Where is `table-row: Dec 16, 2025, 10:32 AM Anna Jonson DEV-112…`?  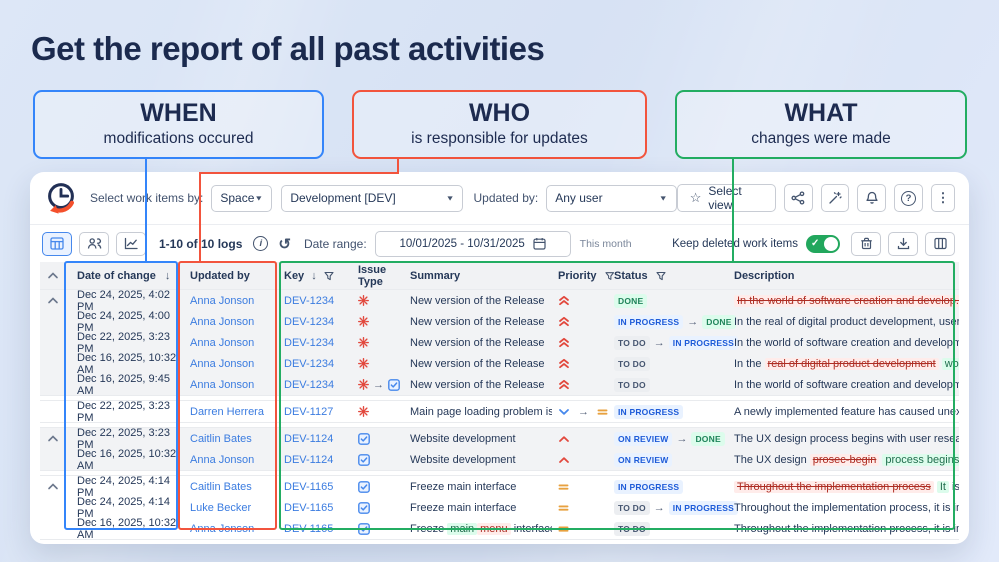
table-row: Dec 16, 2025, 10:32 AM Anna Jonson DEV-112… is located at coordinates (499, 460).